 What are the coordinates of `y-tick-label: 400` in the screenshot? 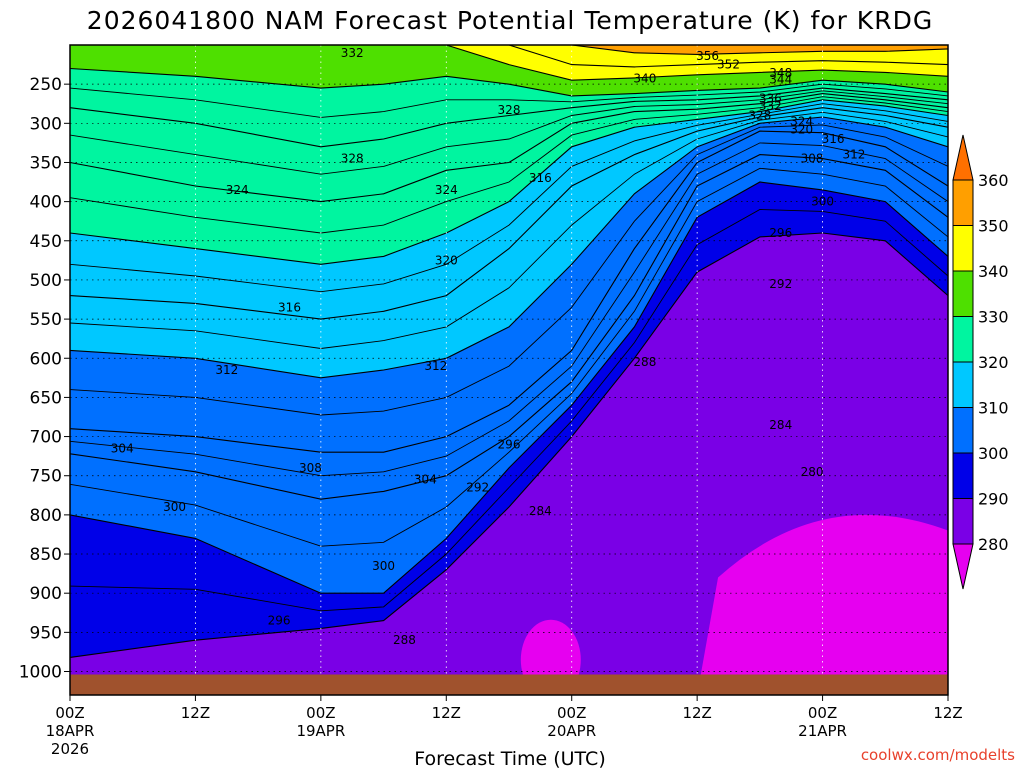 It's located at (46, 203).